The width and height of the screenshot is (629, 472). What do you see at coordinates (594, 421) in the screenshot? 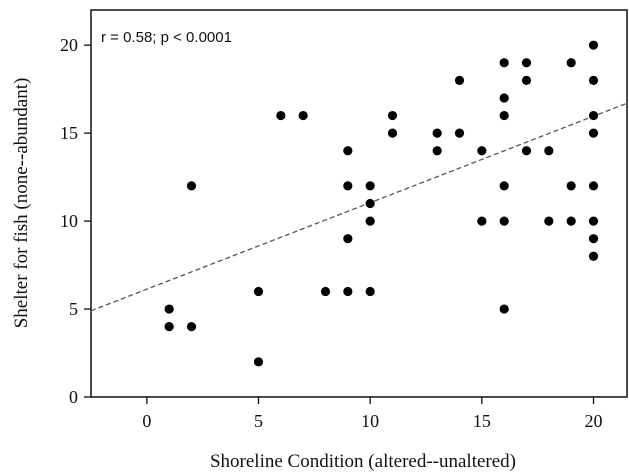
I see `x-tick-label: 20` at bounding box center [594, 421].